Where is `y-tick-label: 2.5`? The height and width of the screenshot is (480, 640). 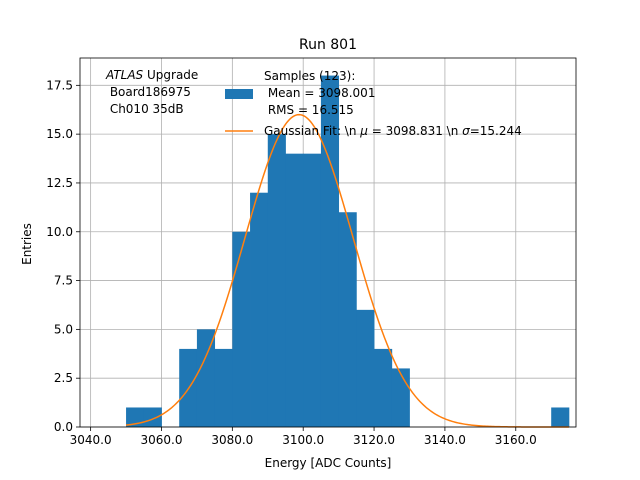 y-tick-label: 2.5 is located at coordinates (63, 378).